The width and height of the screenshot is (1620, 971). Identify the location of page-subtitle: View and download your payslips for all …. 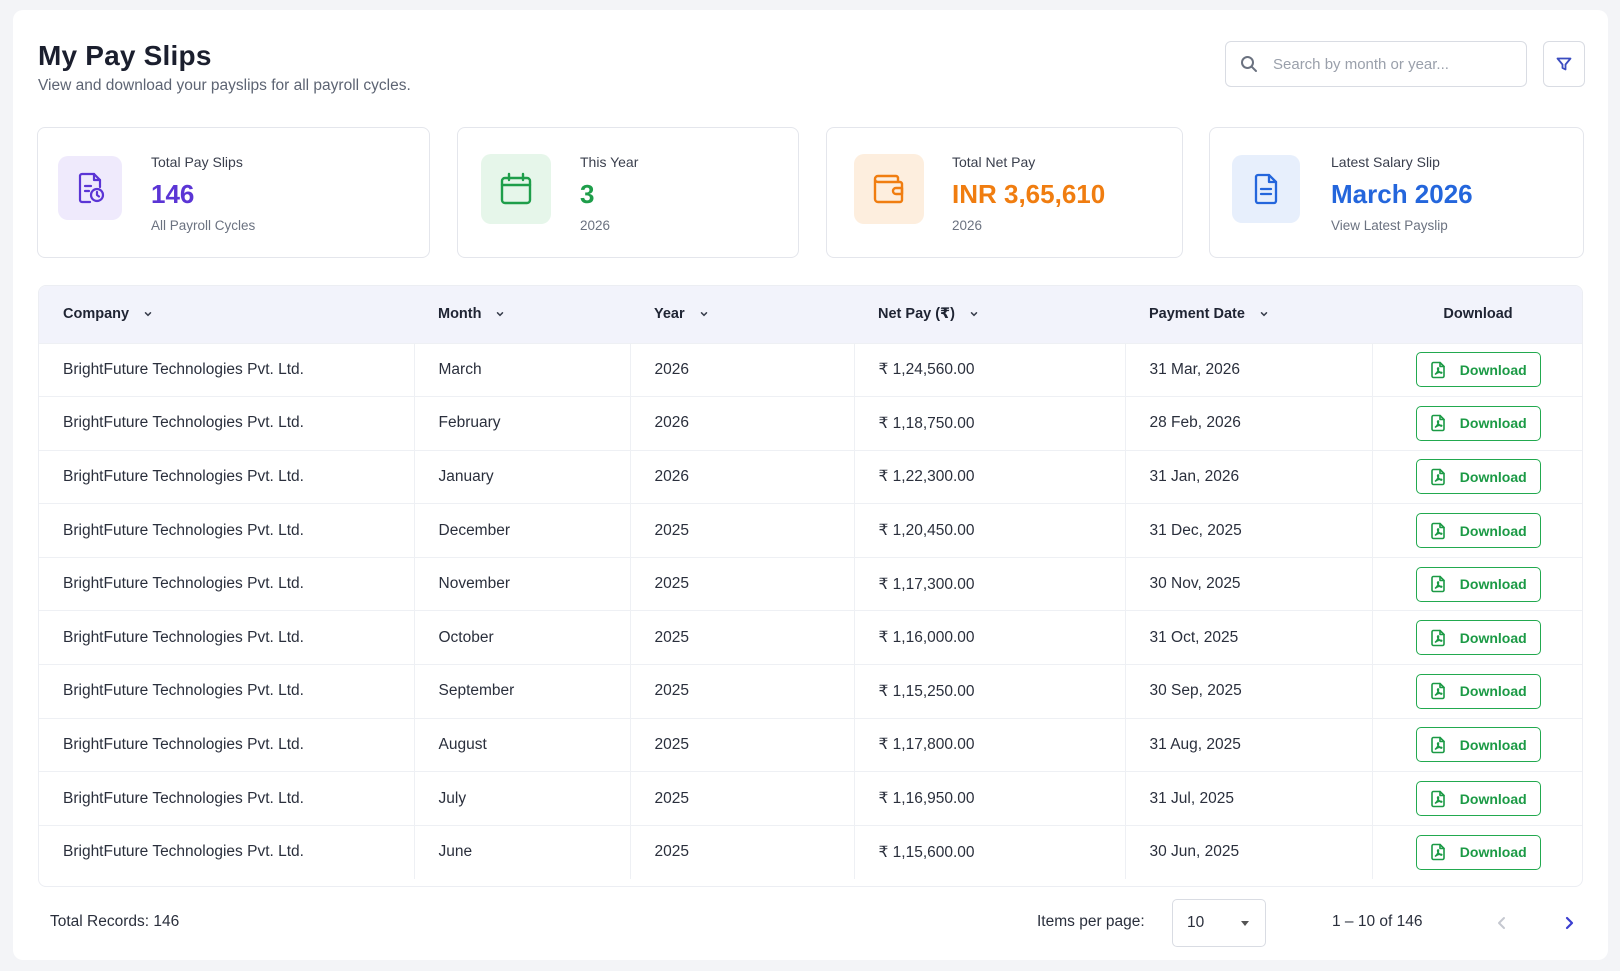
(224, 85).